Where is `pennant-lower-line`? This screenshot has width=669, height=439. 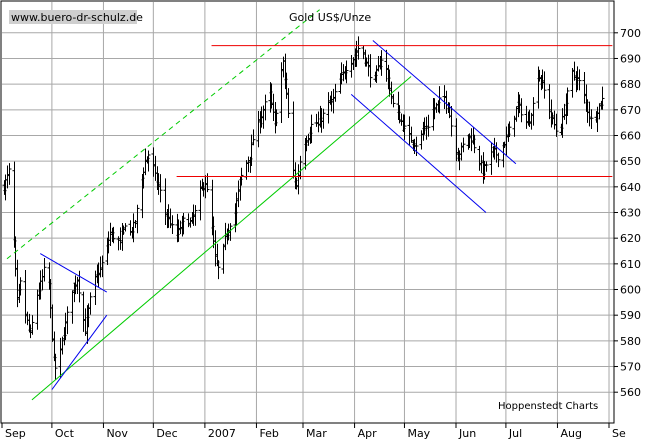
pennant-lower-line is located at coordinates (79, 352).